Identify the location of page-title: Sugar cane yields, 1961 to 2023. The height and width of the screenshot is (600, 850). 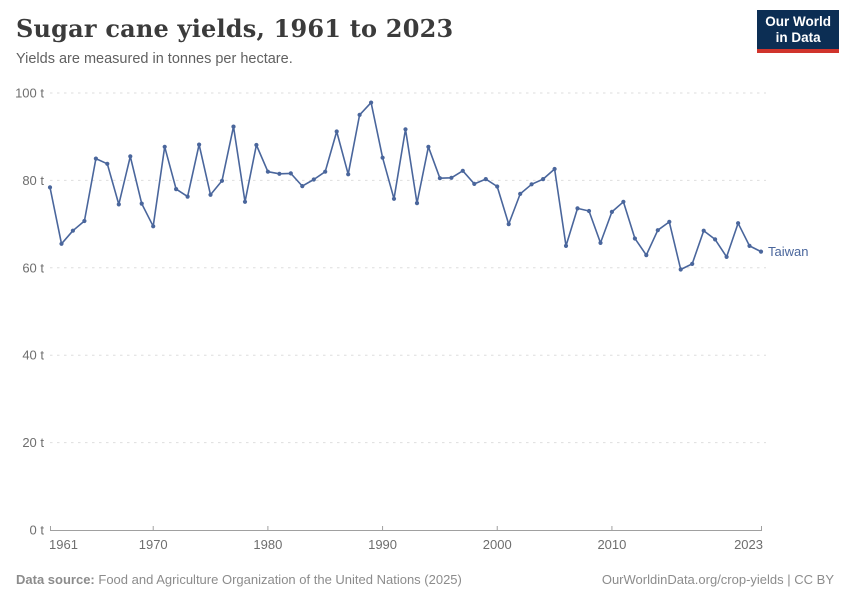
(235, 28).